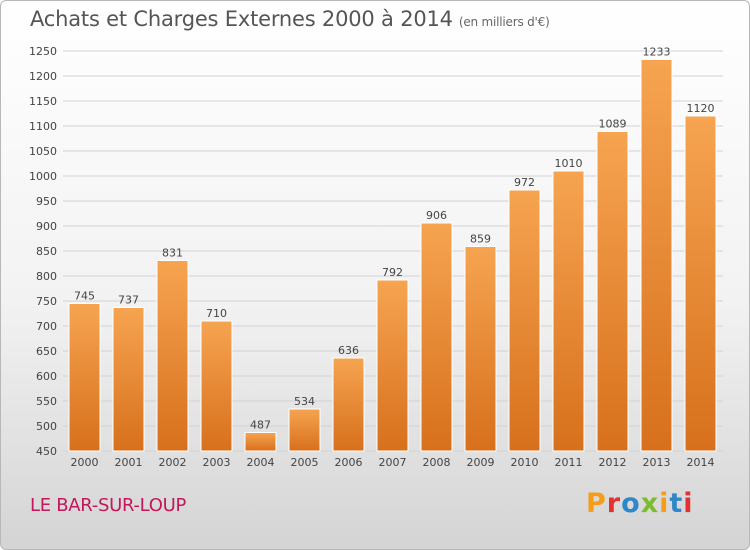  What do you see at coordinates (46, 276) in the screenshot?
I see `y-tick-label: 800` at bounding box center [46, 276].